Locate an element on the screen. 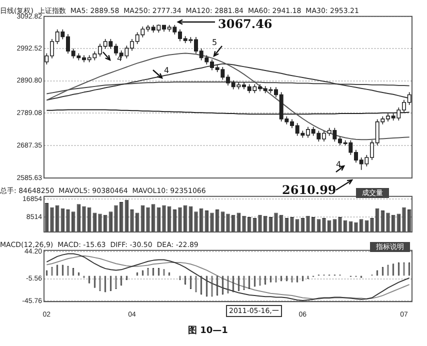 The image size is (427, 346). annotation: 2610.99 is located at coordinates (309, 190).